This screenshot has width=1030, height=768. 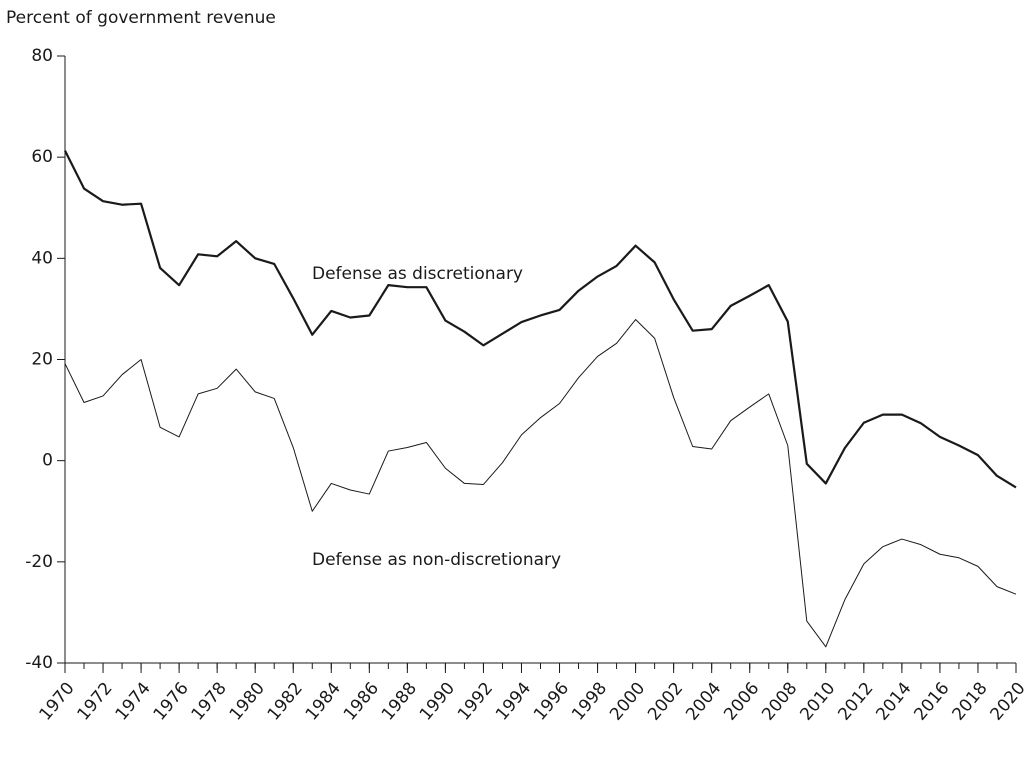 I want to click on x-tick-label: 2006, so click(x=741, y=702).